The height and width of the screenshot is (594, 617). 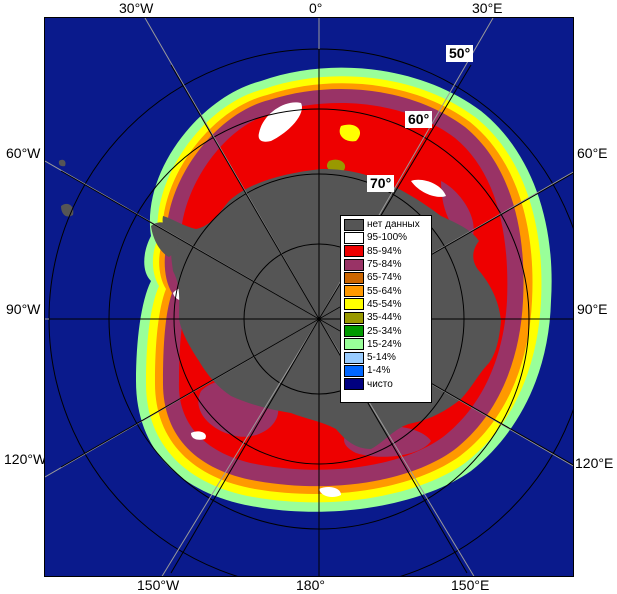 I want to click on legend-item: 65-74%, so click(x=387, y=277).